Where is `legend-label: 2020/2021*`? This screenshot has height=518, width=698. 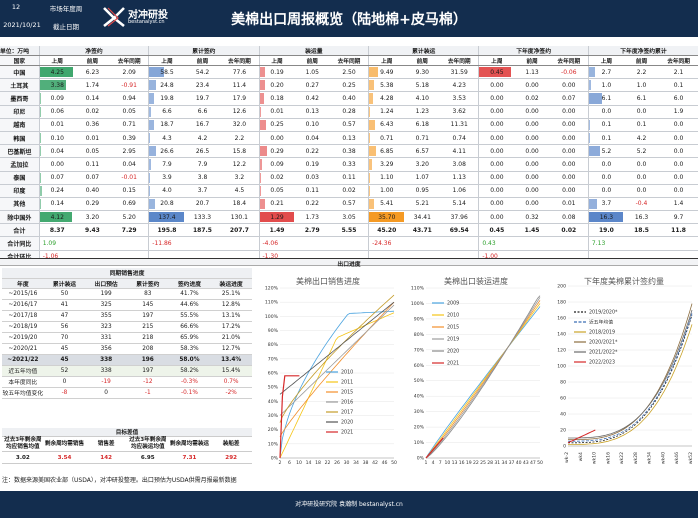
legend-label: 2020/2021* is located at coordinates (603, 343).